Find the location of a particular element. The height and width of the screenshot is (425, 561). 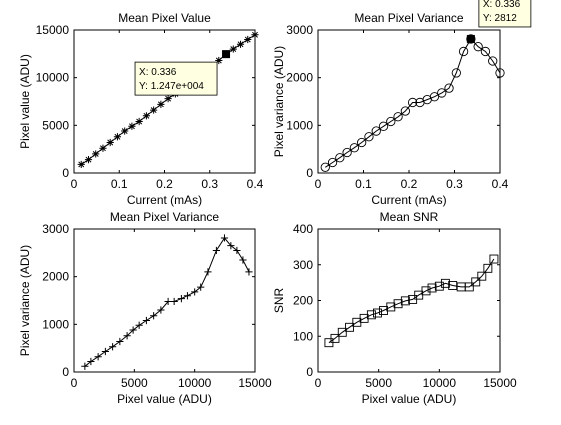

x-axis-label: Pixel value (ADU) is located at coordinates (409, 399).